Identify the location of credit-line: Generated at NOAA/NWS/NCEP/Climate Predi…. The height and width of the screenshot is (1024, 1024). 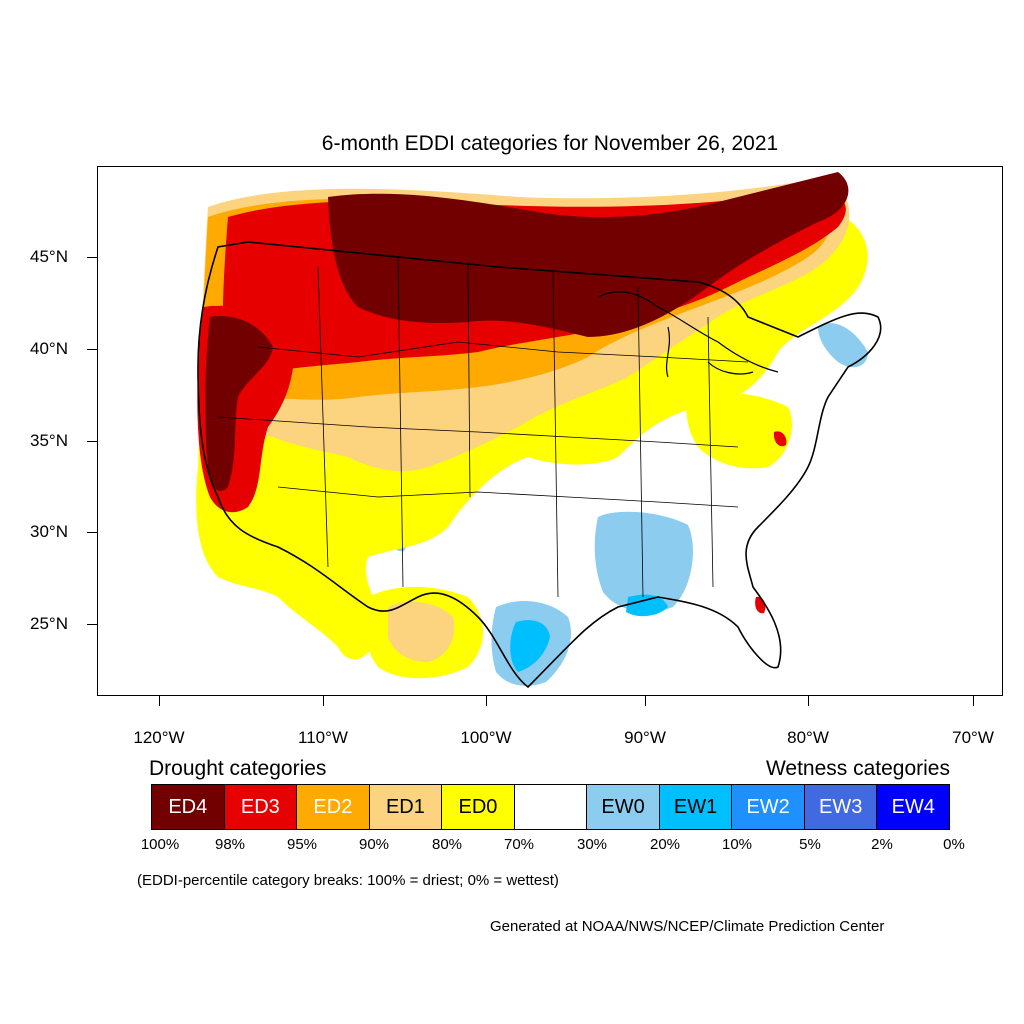
(687, 926).